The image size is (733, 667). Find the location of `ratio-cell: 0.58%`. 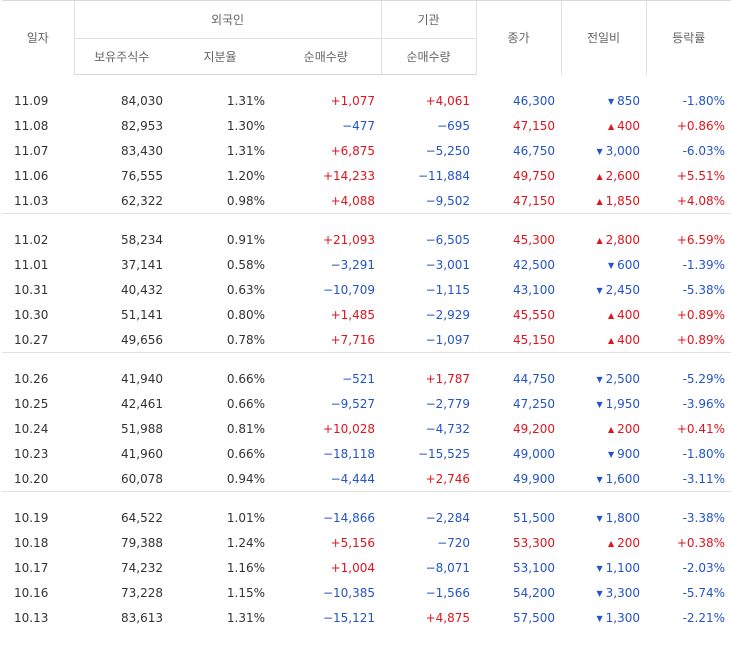

ratio-cell: 0.58% is located at coordinates (245, 264).